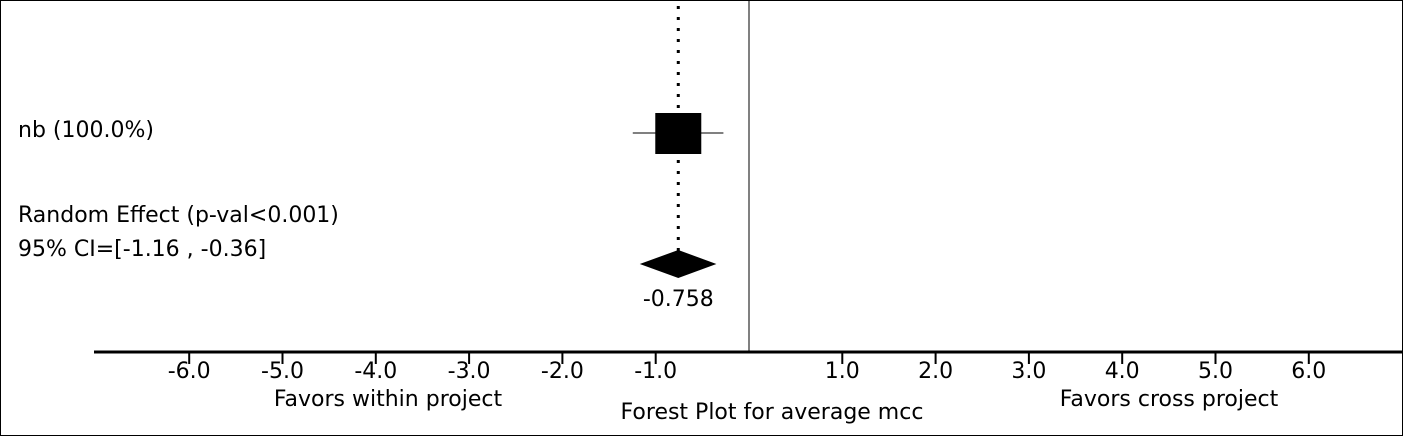 The width and height of the screenshot is (1403, 436). Describe the element at coordinates (678, 133) in the screenshot. I see `study-weight-box` at that location.